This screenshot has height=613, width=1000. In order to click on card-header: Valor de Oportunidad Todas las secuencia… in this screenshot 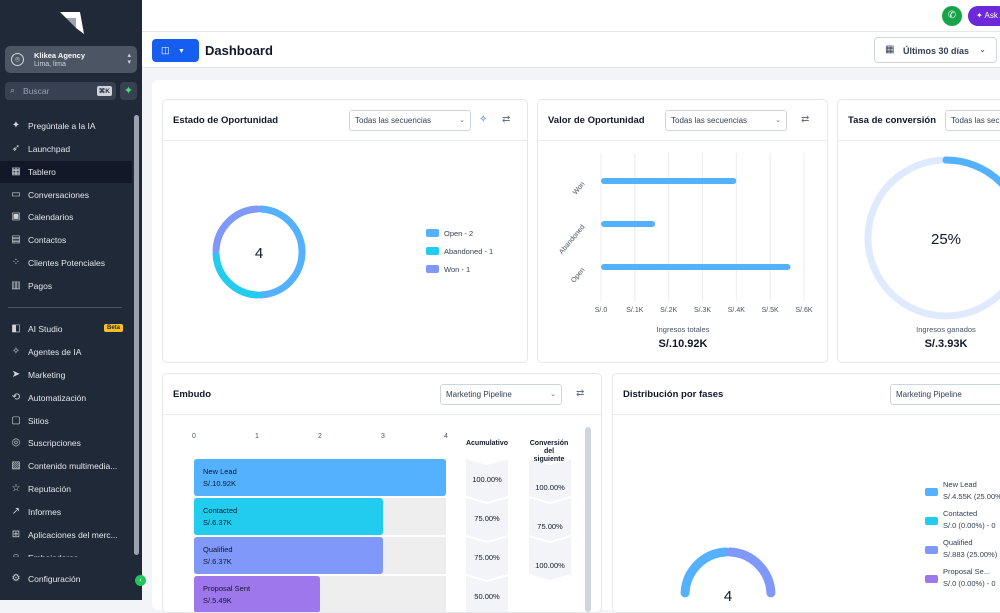, I will do `click(682, 120)`.